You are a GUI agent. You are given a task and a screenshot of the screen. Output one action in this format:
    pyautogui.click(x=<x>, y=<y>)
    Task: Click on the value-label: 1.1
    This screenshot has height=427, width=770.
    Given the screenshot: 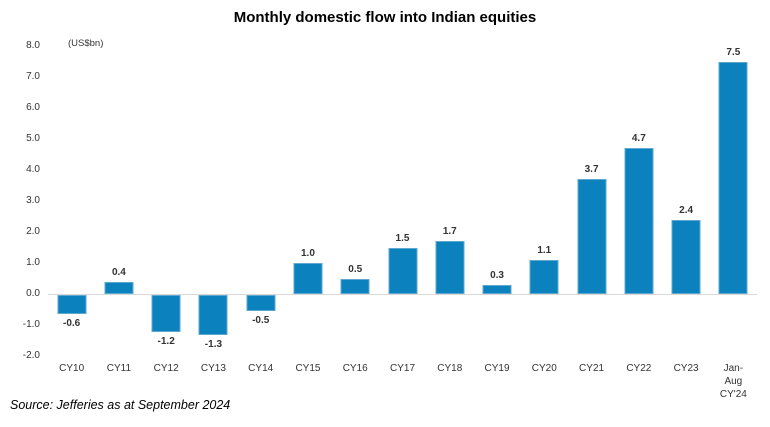 What is the action you would take?
    pyautogui.click(x=544, y=250)
    